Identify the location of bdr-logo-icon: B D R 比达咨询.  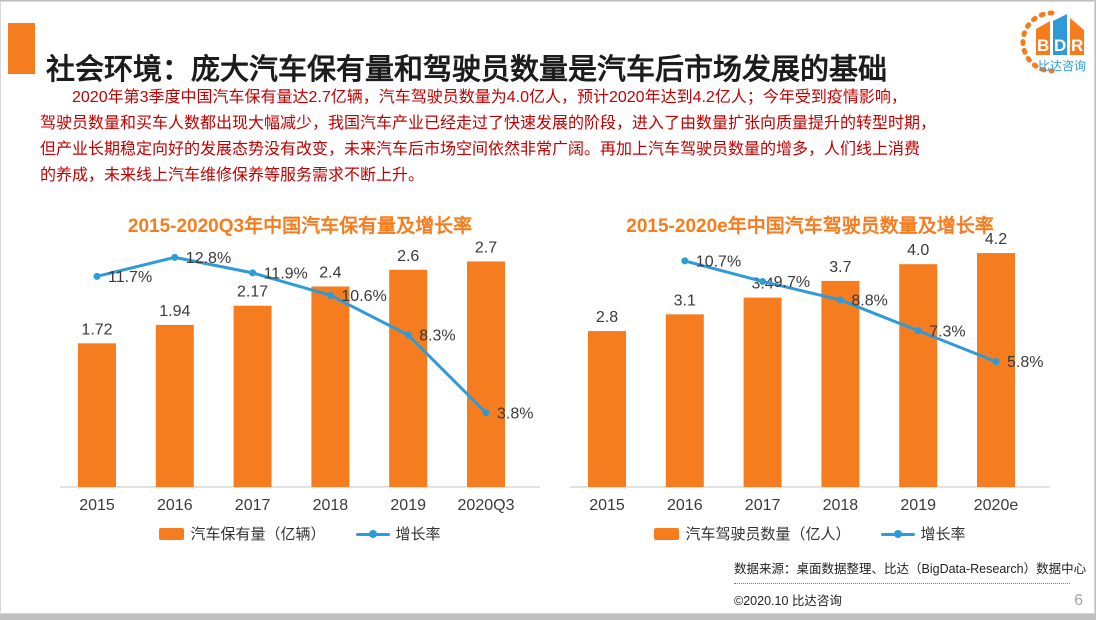
(1053, 42).